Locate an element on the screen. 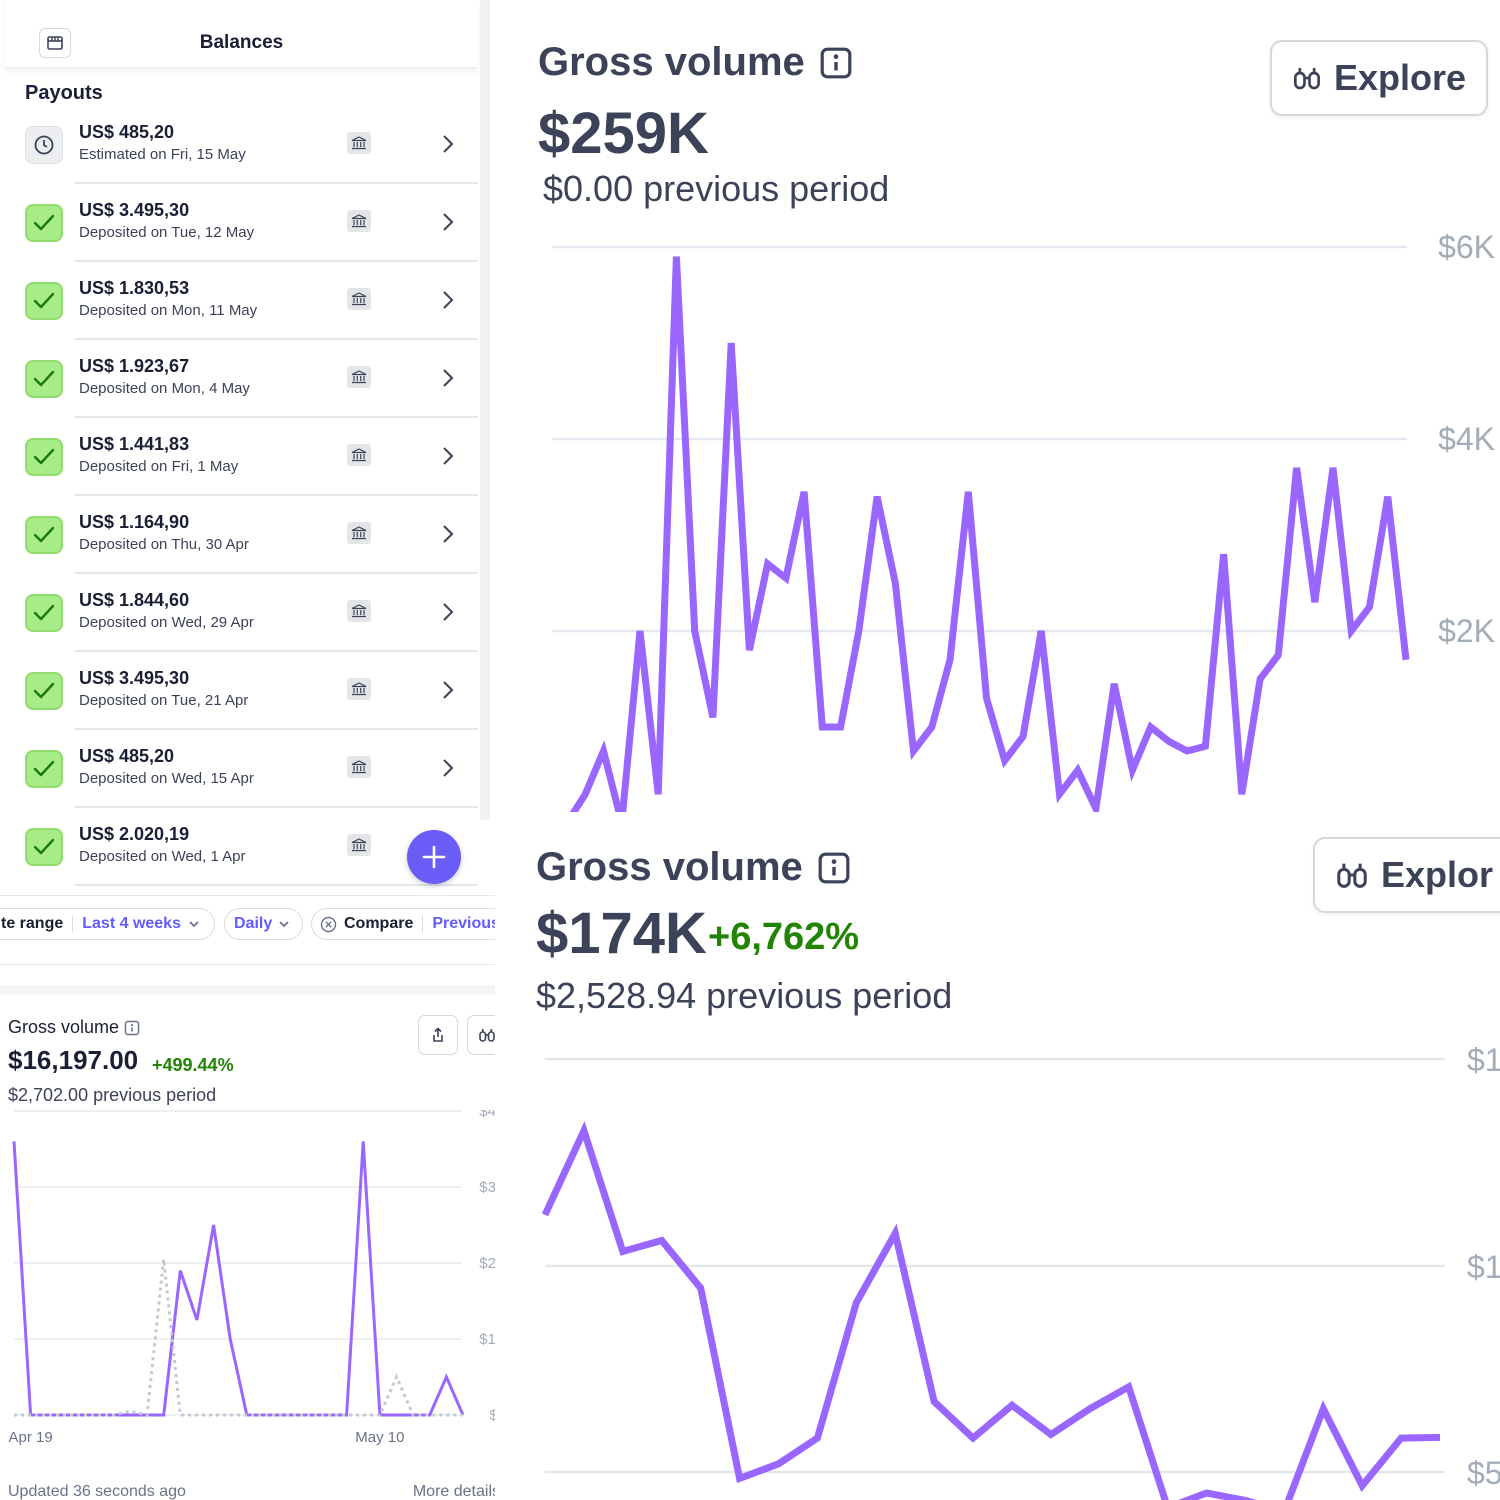 This screenshot has width=1500, height=1500. y-tick-label: $2K is located at coordinates (1466, 631).